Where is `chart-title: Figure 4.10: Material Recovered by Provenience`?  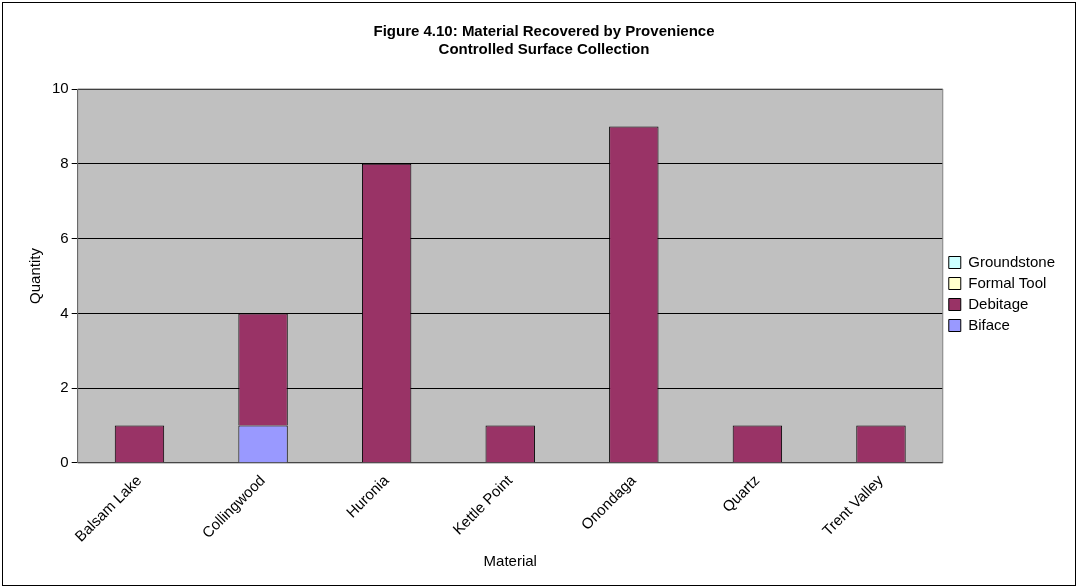
chart-title: Figure 4.10: Material Recovered by Provenience is located at coordinates (544, 31).